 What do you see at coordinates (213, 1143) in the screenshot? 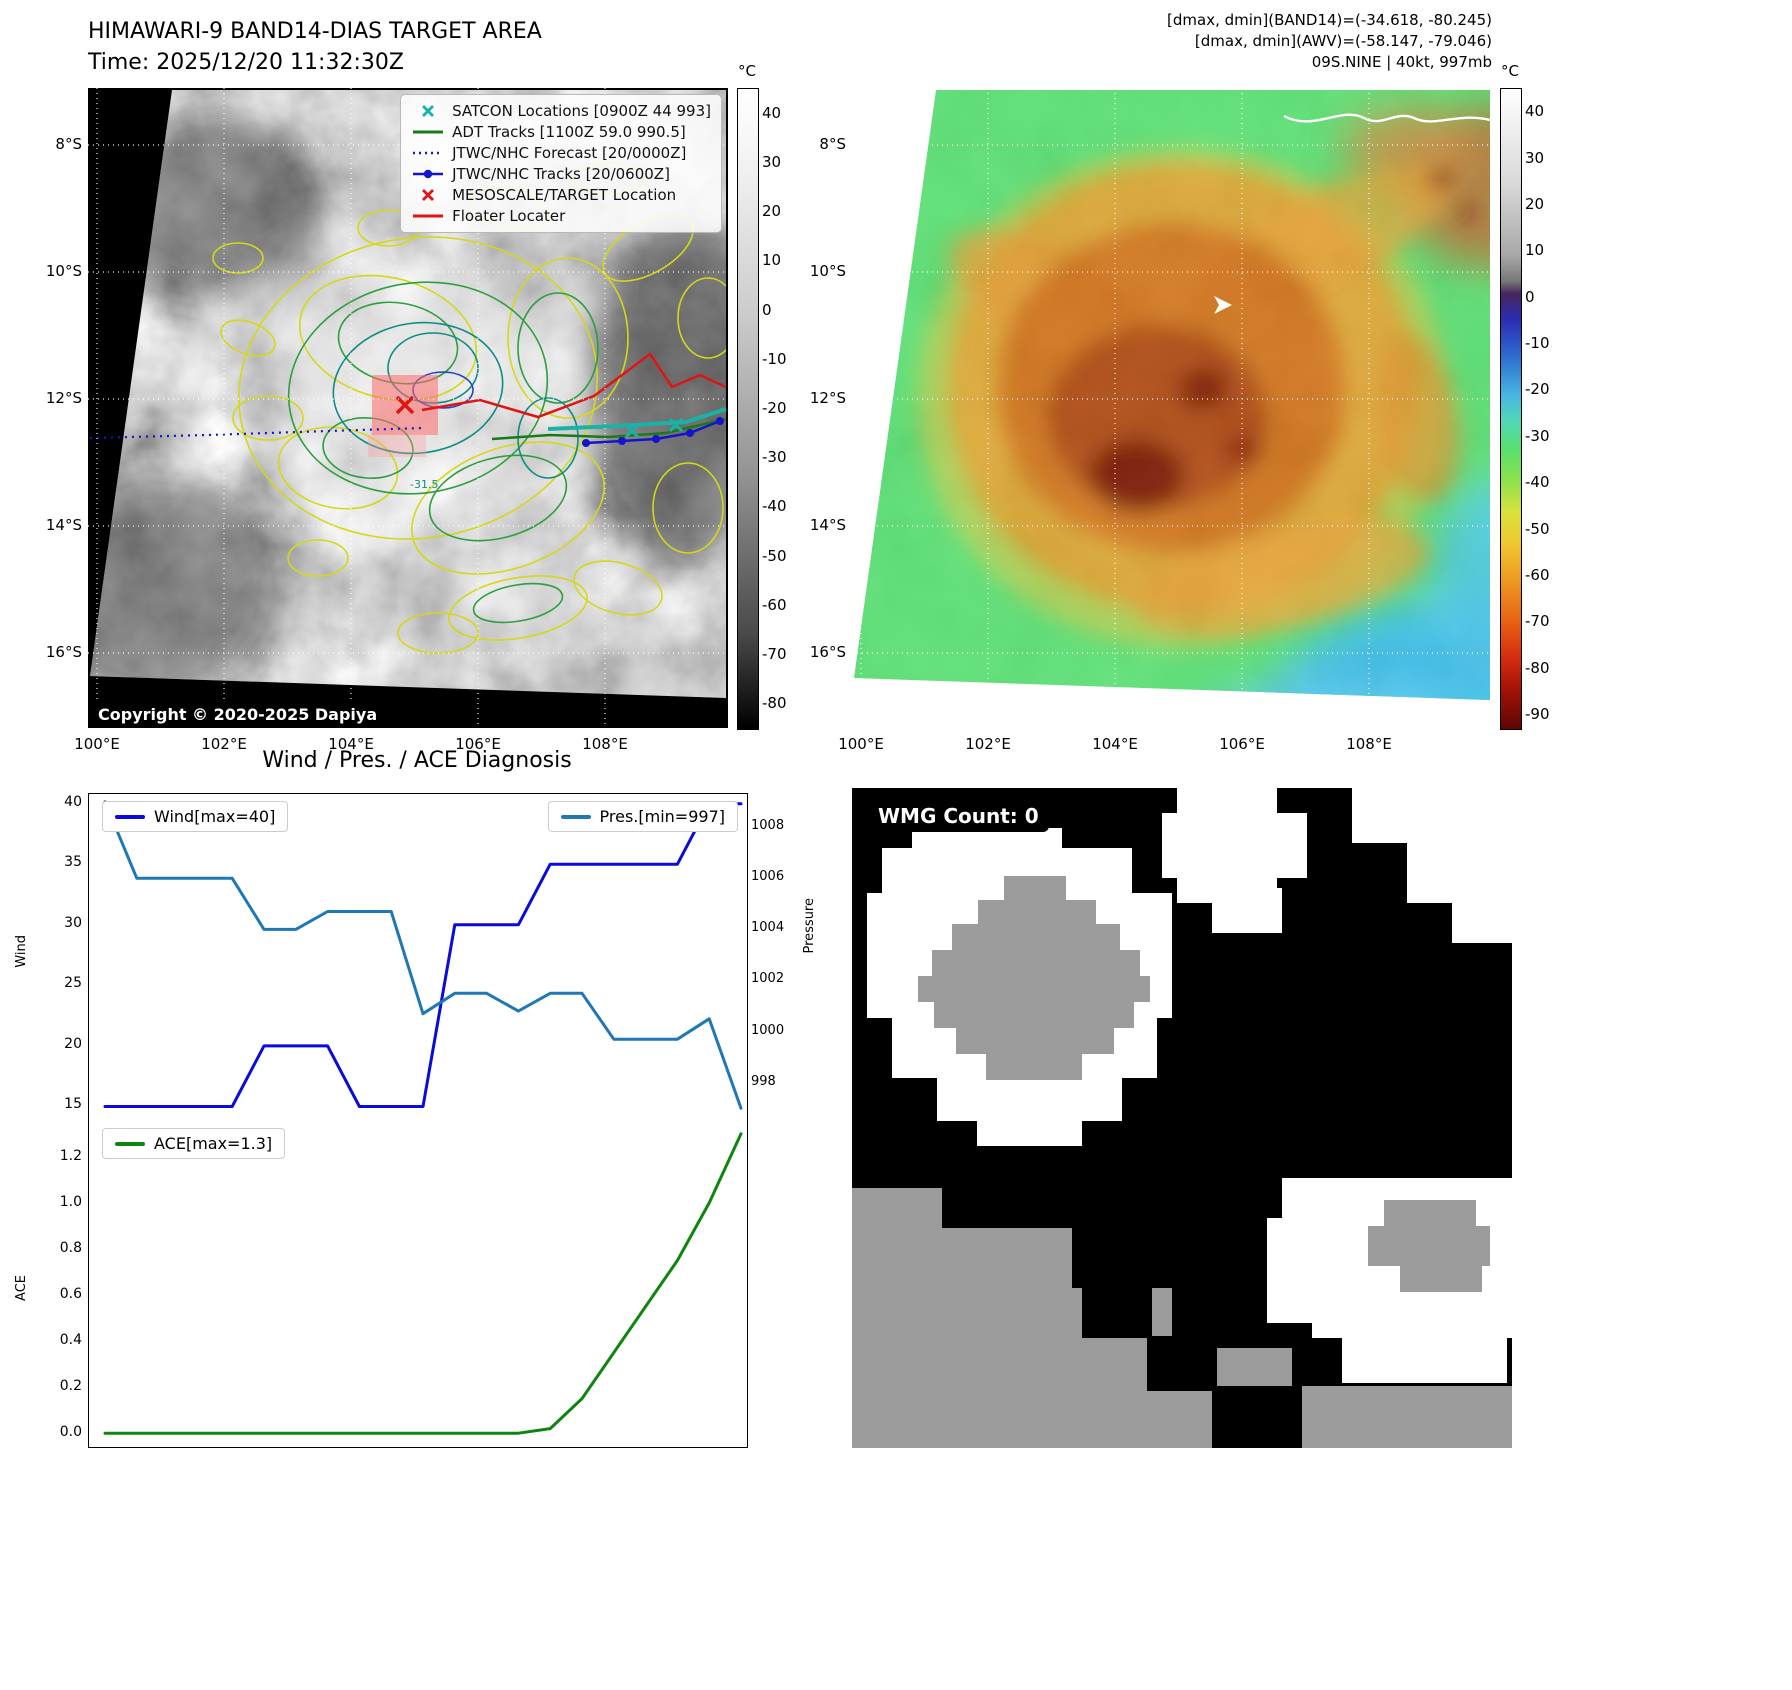
I see `ace-legend-label: ACE[max=1.3]` at bounding box center [213, 1143].